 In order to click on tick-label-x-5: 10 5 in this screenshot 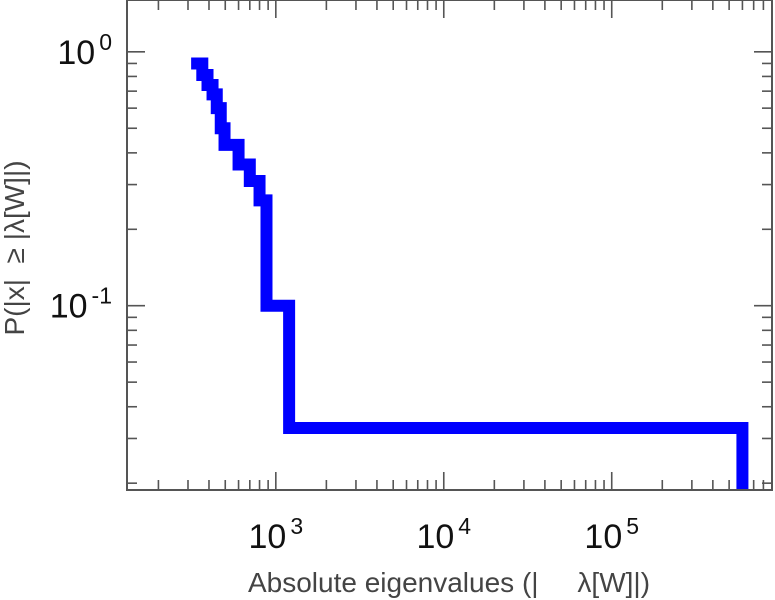, I will do `click(611, 534)`.